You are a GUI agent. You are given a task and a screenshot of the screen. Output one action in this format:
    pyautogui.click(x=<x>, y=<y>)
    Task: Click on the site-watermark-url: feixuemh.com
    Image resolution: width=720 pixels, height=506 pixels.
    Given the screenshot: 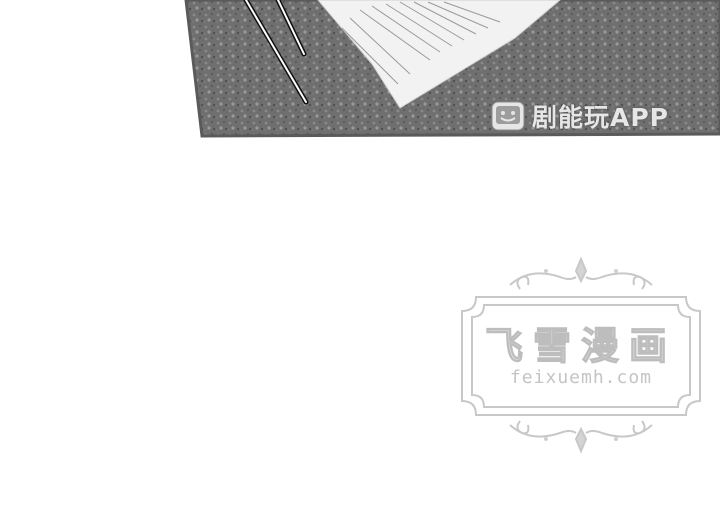 What is the action you would take?
    pyautogui.click(x=581, y=377)
    